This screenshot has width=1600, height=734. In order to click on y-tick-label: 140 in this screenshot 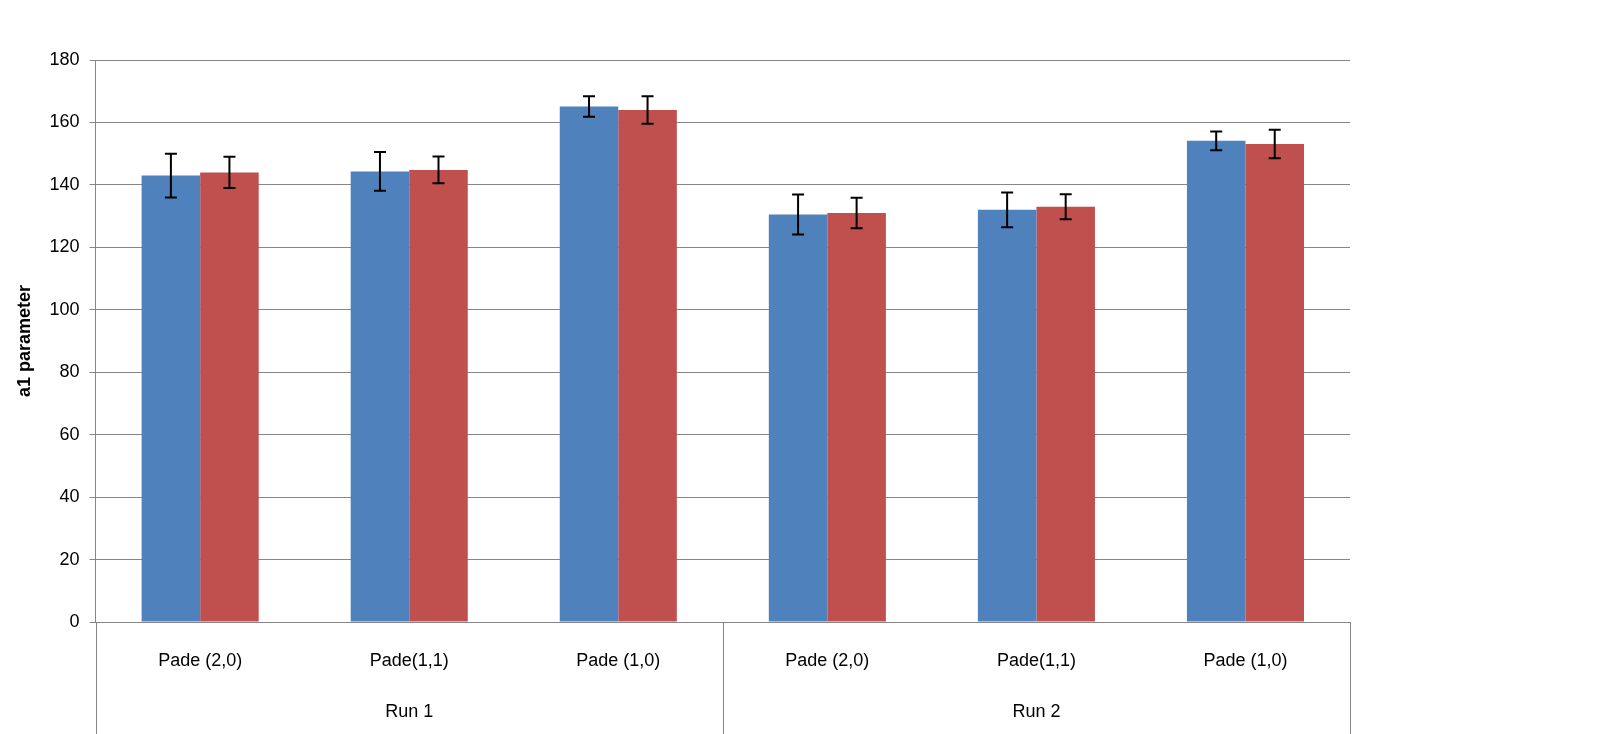, I will do `click(64, 183)`.